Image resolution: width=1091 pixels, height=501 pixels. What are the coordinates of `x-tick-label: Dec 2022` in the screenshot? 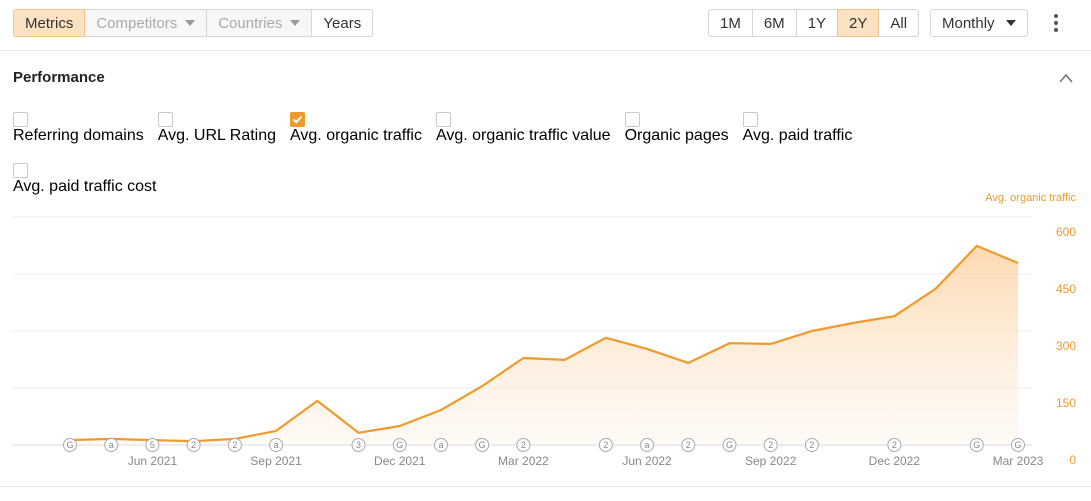 It's located at (895, 461).